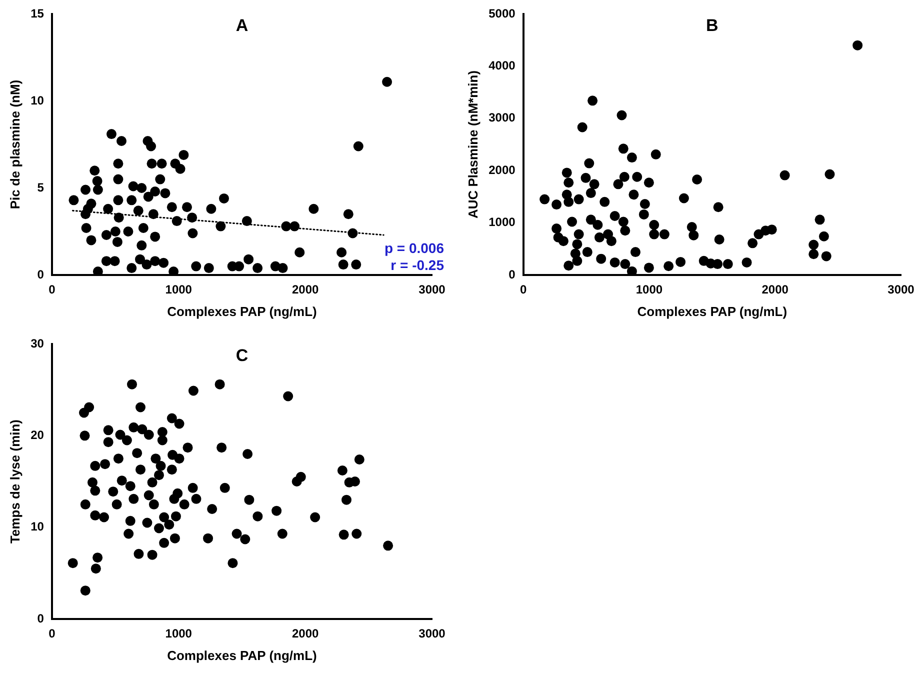 The image size is (919, 674). Describe the element at coordinates (502, 13) in the screenshot. I see `y-tick-label: 5000` at that location.